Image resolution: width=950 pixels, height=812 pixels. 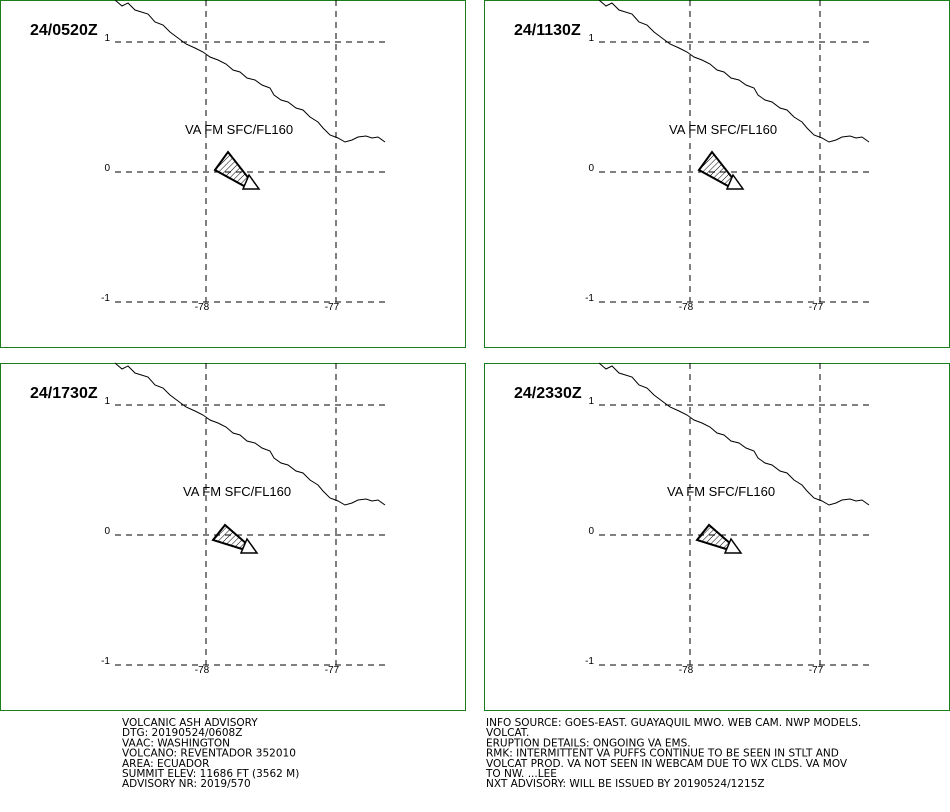 I want to click on advisory-line: AREA: ECUADOR, so click(x=165, y=764).